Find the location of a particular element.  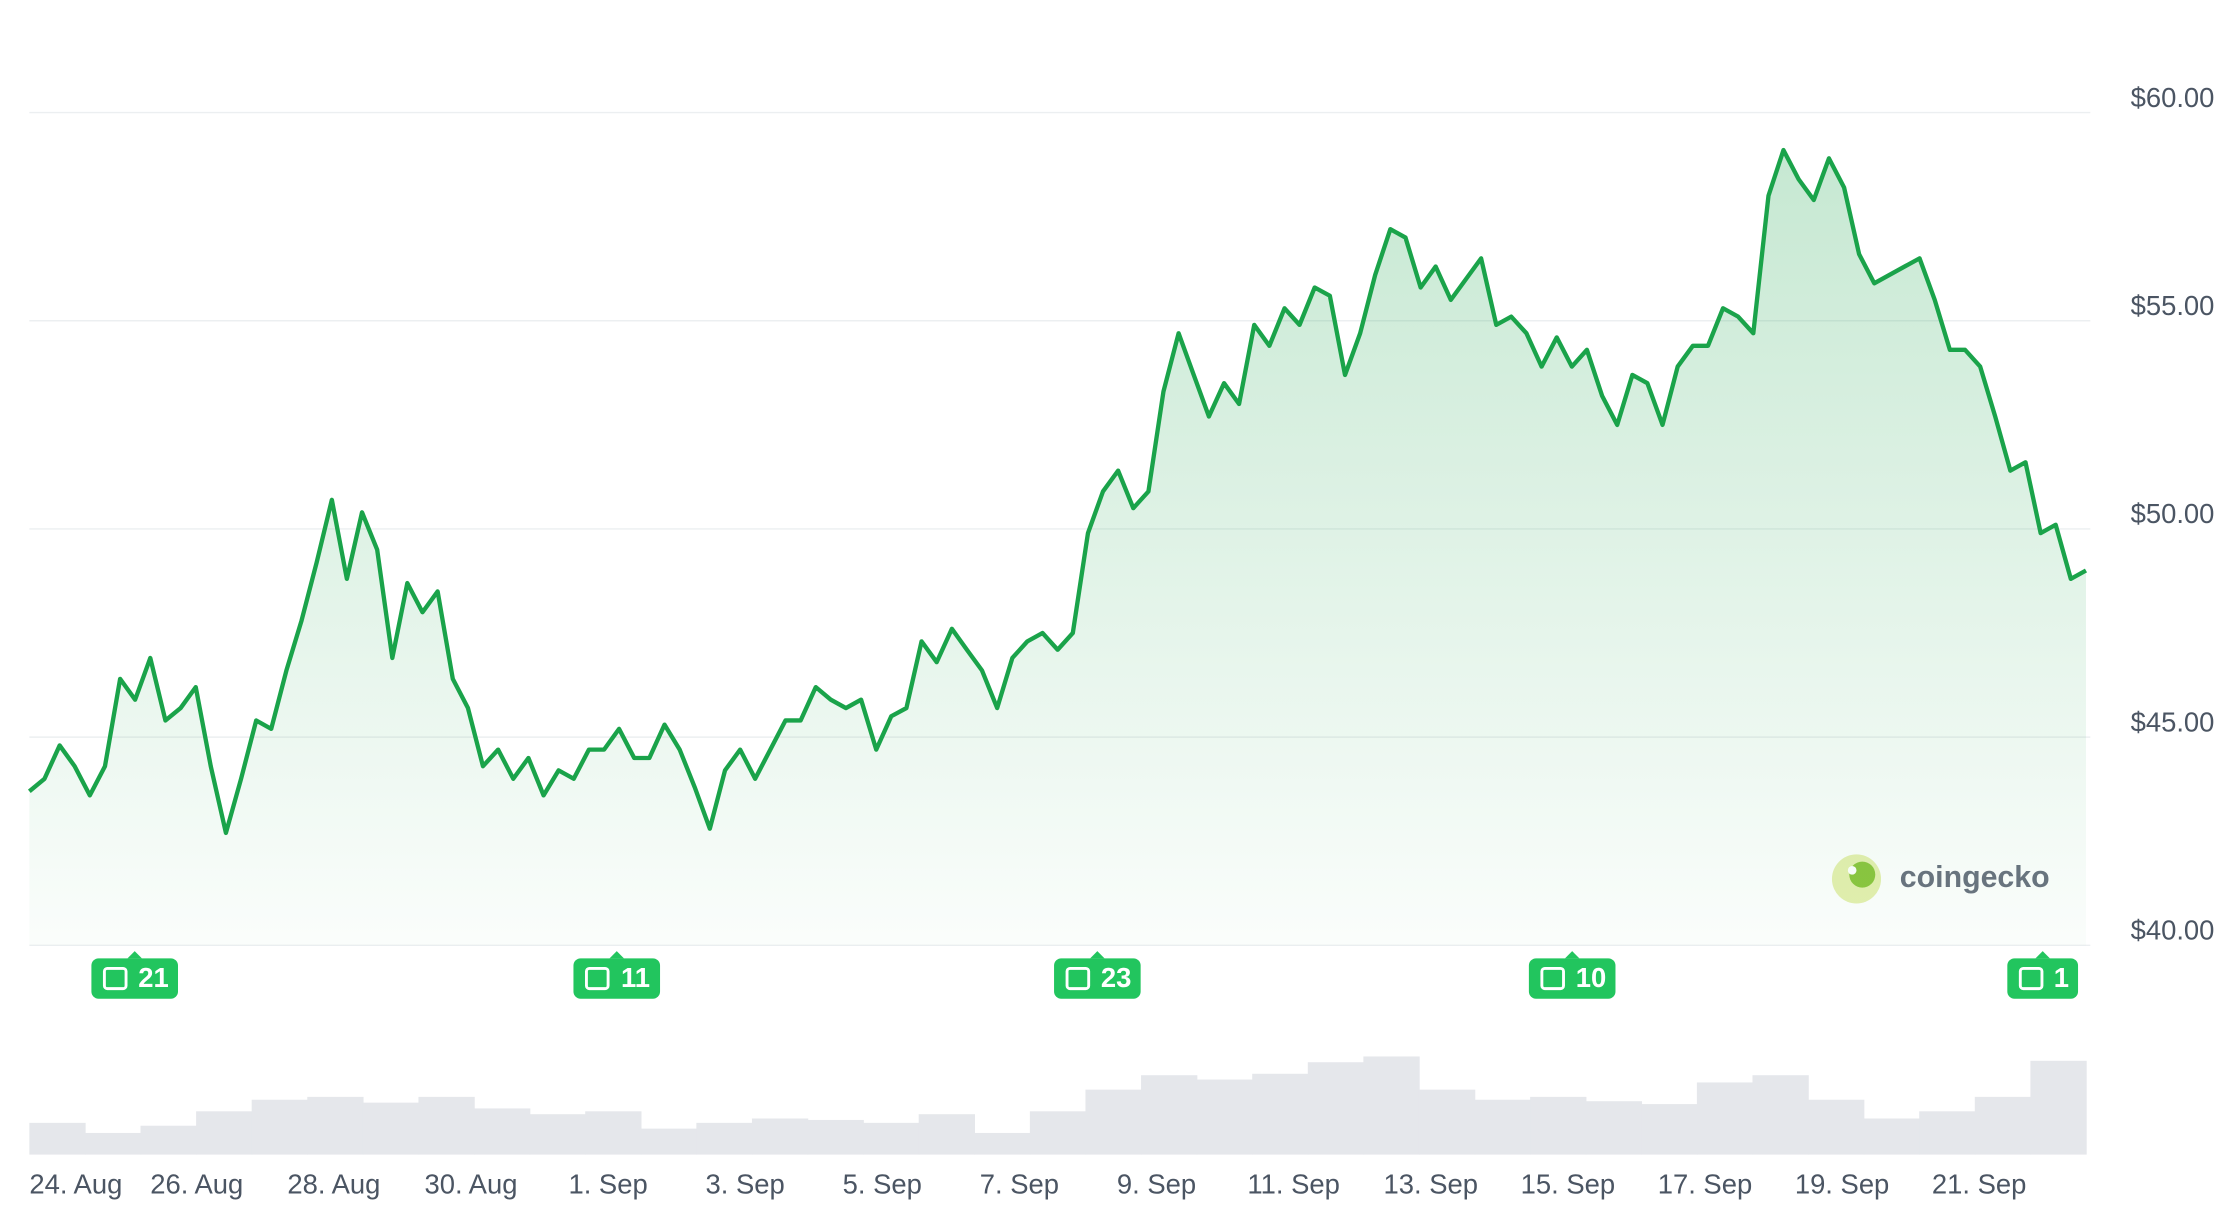

x-tick-label: 30. Aug is located at coordinates (470, 1184).